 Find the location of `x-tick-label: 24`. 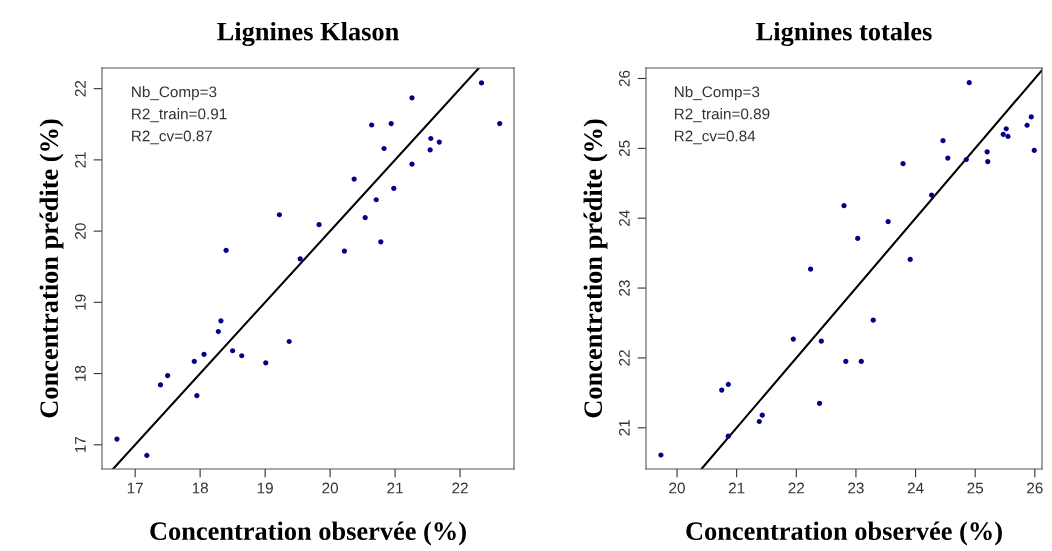

x-tick-label: 24 is located at coordinates (915, 488).